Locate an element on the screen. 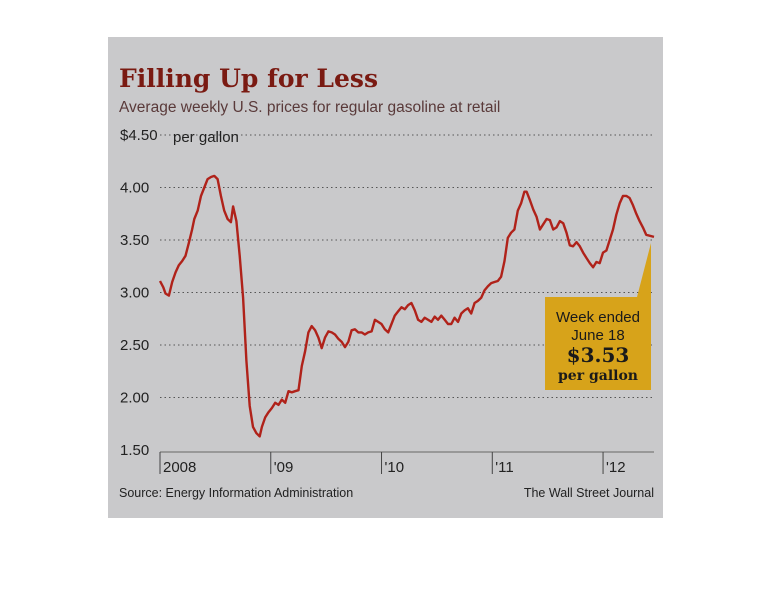  x-tick-label: '09 is located at coordinates (284, 467).